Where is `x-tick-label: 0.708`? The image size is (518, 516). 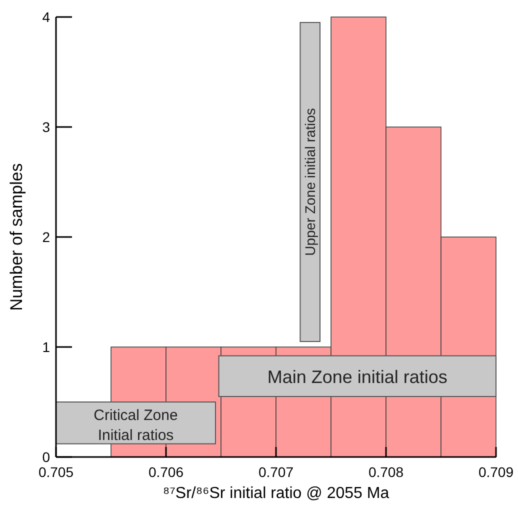
x-tick-label: 0.708 is located at coordinates (386, 472).